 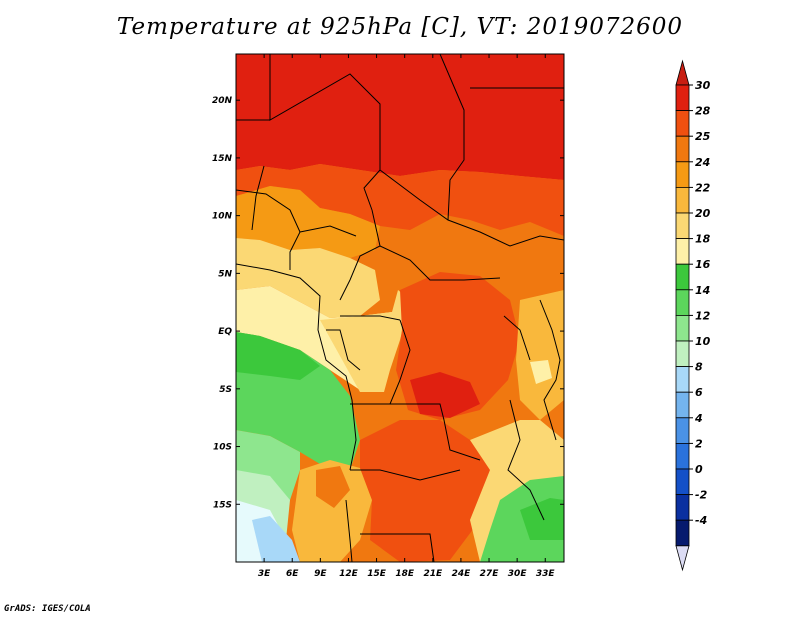 What do you see at coordinates (699, 392) in the screenshot?
I see `colorbar-label: 6` at bounding box center [699, 392].